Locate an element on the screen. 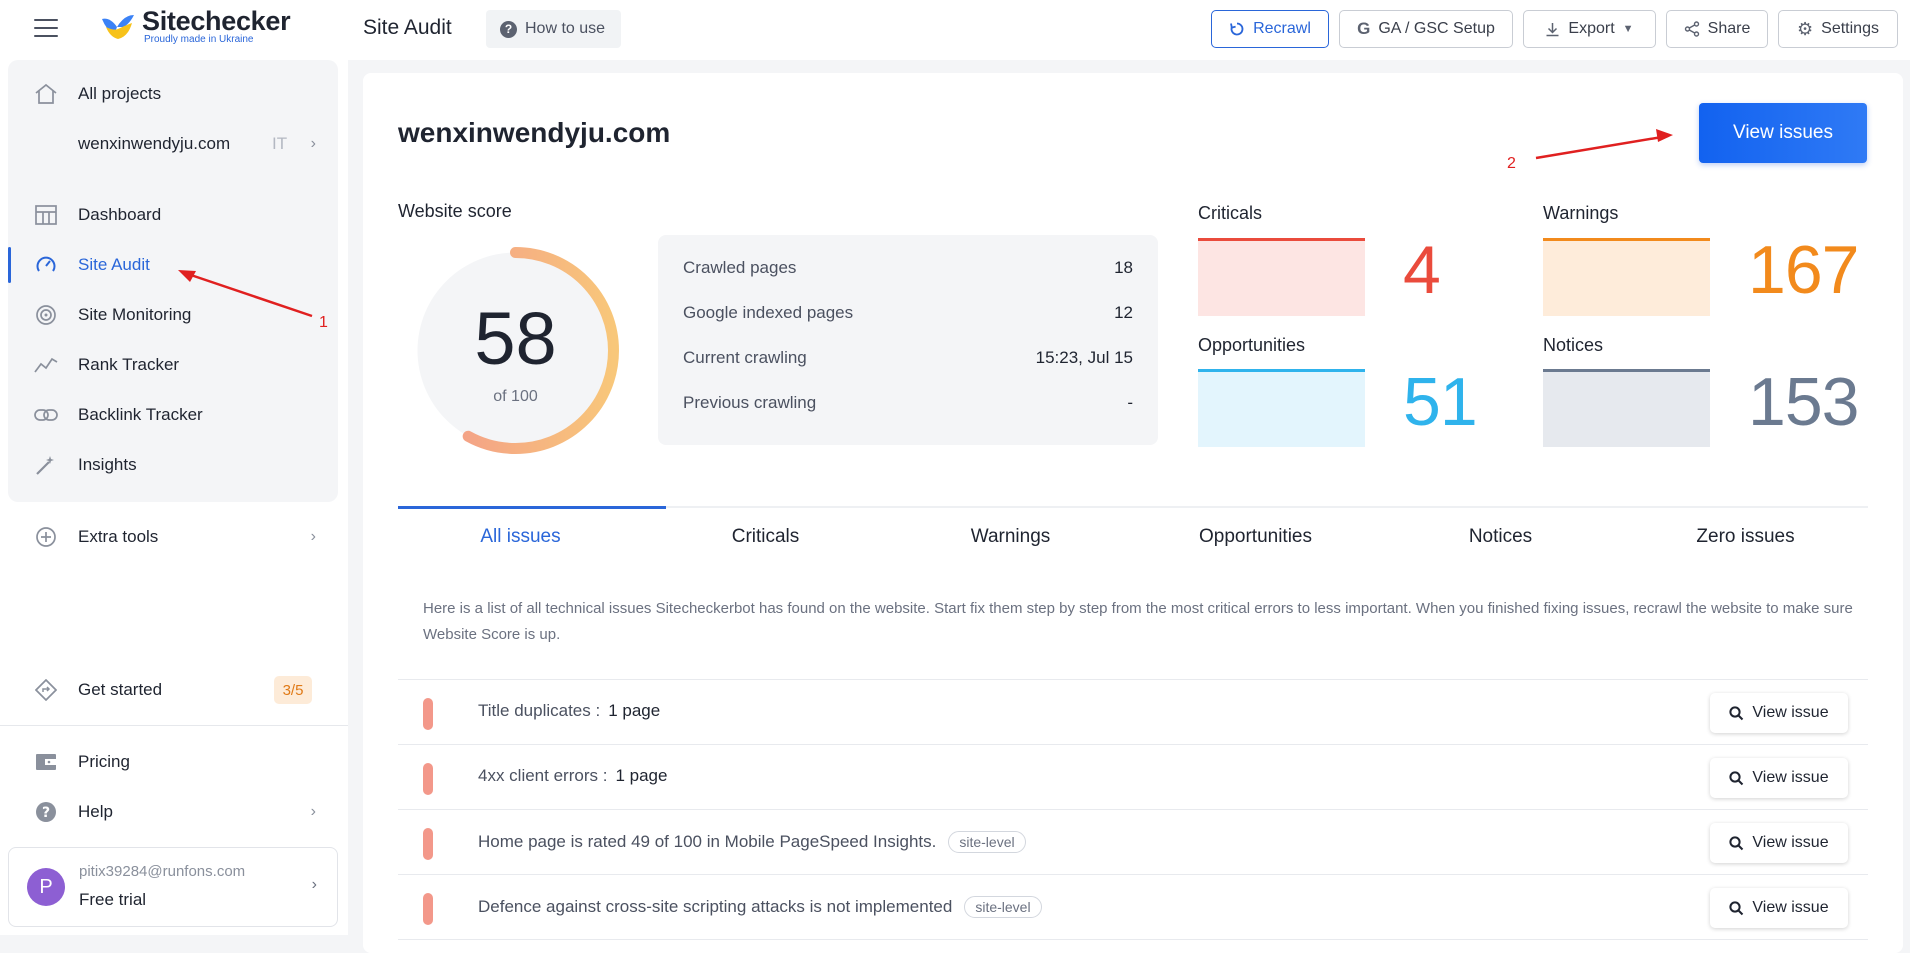  sidebar-item-insights: Insights is located at coordinates (173, 465).